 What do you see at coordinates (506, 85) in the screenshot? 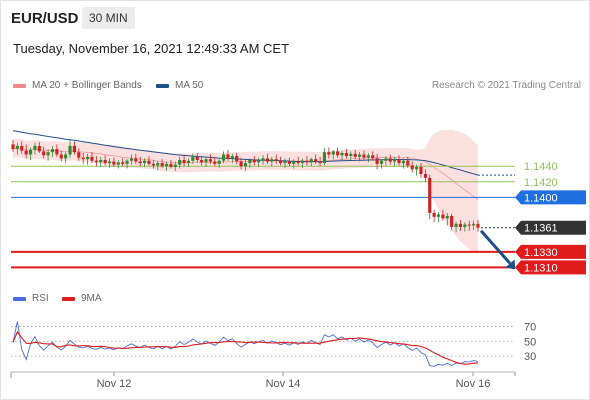
I see `research-credit: Research © 2021 Trading Central` at bounding box center [506, 85].